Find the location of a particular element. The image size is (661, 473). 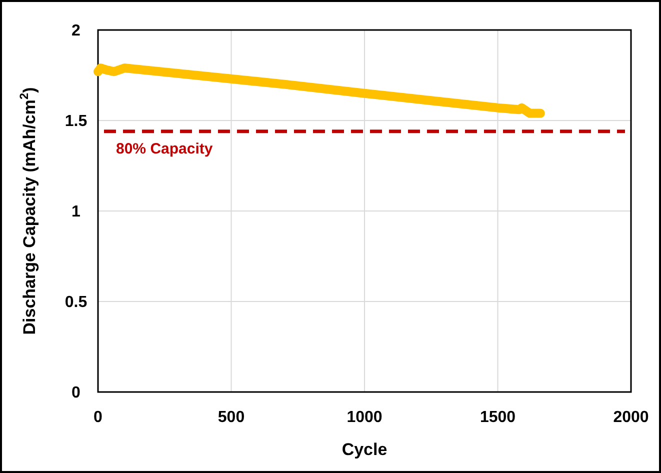

x-tick-label: 1000 is located at coordinates (364, 417).